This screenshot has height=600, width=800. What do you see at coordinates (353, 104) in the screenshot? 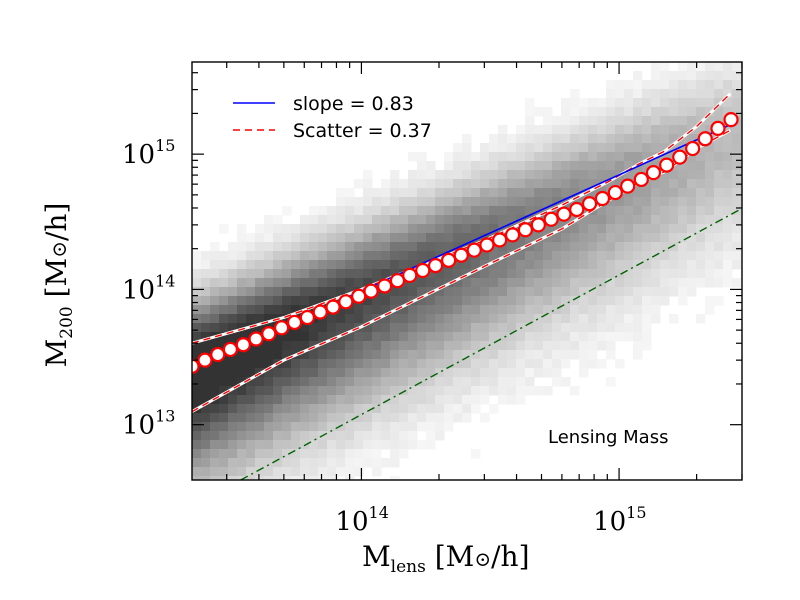
I see `legend-label-slope: slope = 0.83` at bounding box center [353, 104].